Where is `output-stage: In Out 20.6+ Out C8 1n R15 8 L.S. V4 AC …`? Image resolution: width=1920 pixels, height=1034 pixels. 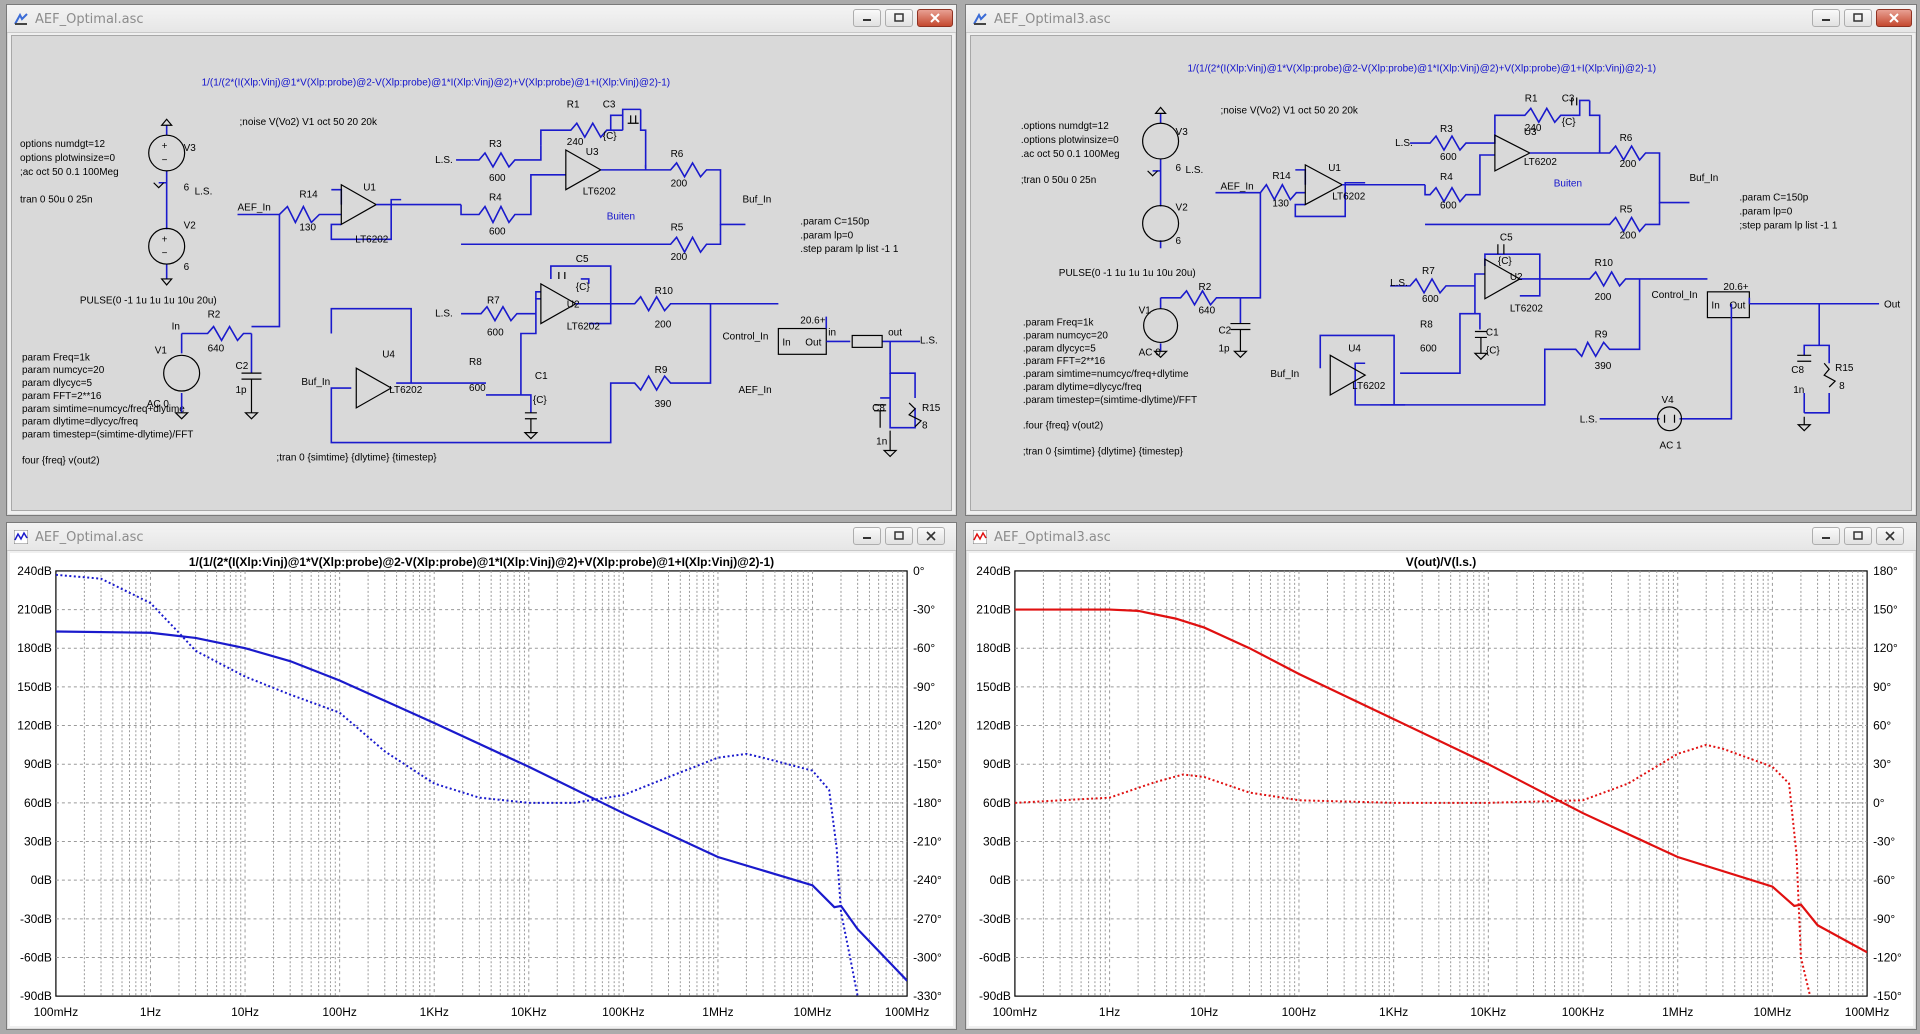 output-stage: In Out 20.6+ Out C8 1n R15 8 L.S. V4 AC … is located at coordinates (1740, 367).